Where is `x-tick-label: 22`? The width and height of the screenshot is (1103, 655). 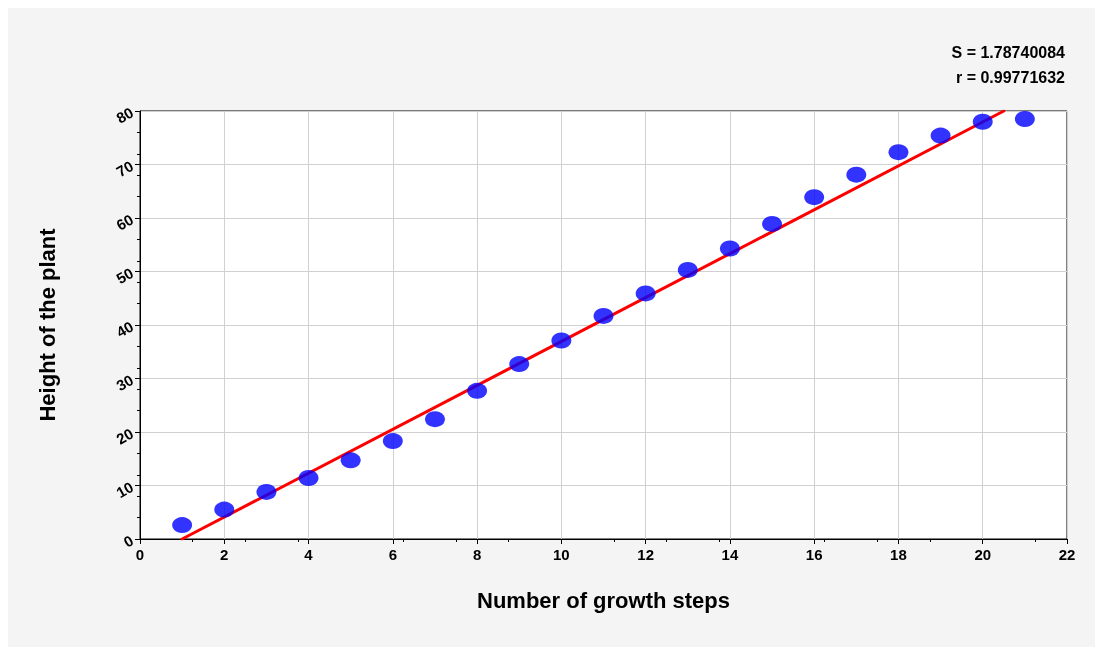
x-tick-label: 22 is located at coordinates (1067, 554).